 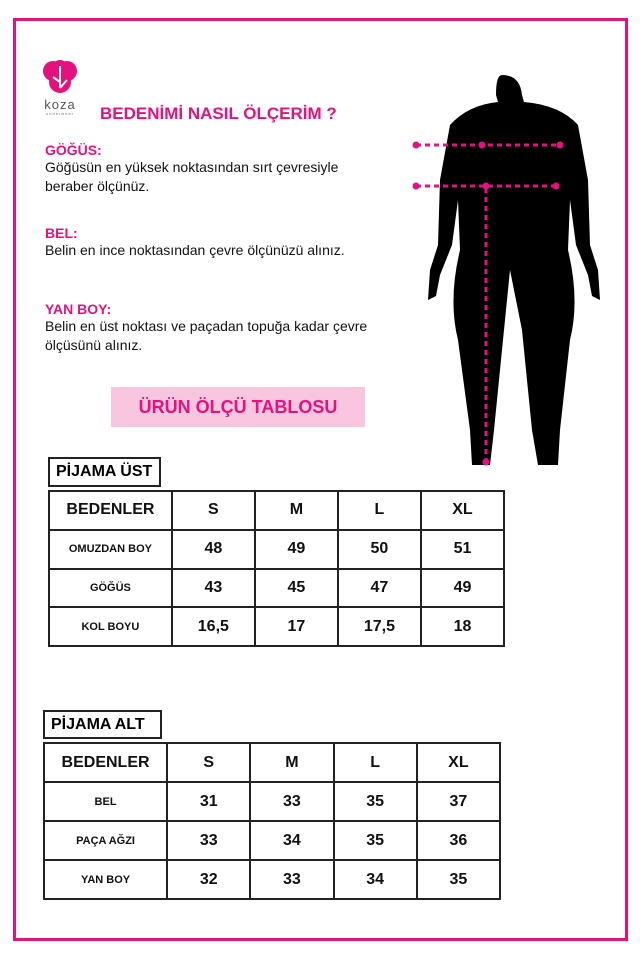 I want to click on value-cell: 47, so click(x=379, y=588).